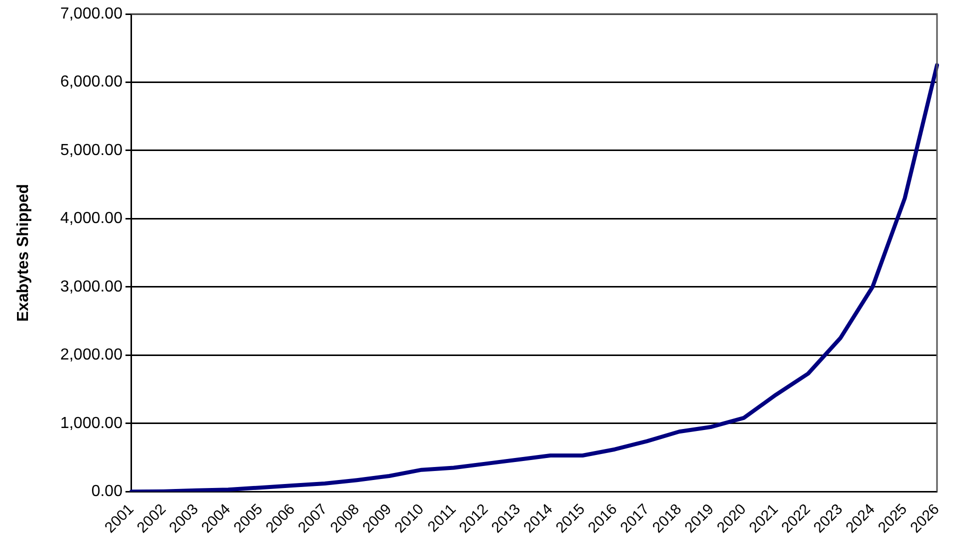 The height and width of the screenshot is (544, 957). Describe the element at coordinates (91, 13) in the screenshot. I see `y-tick-label: 7,000.00` at that location.